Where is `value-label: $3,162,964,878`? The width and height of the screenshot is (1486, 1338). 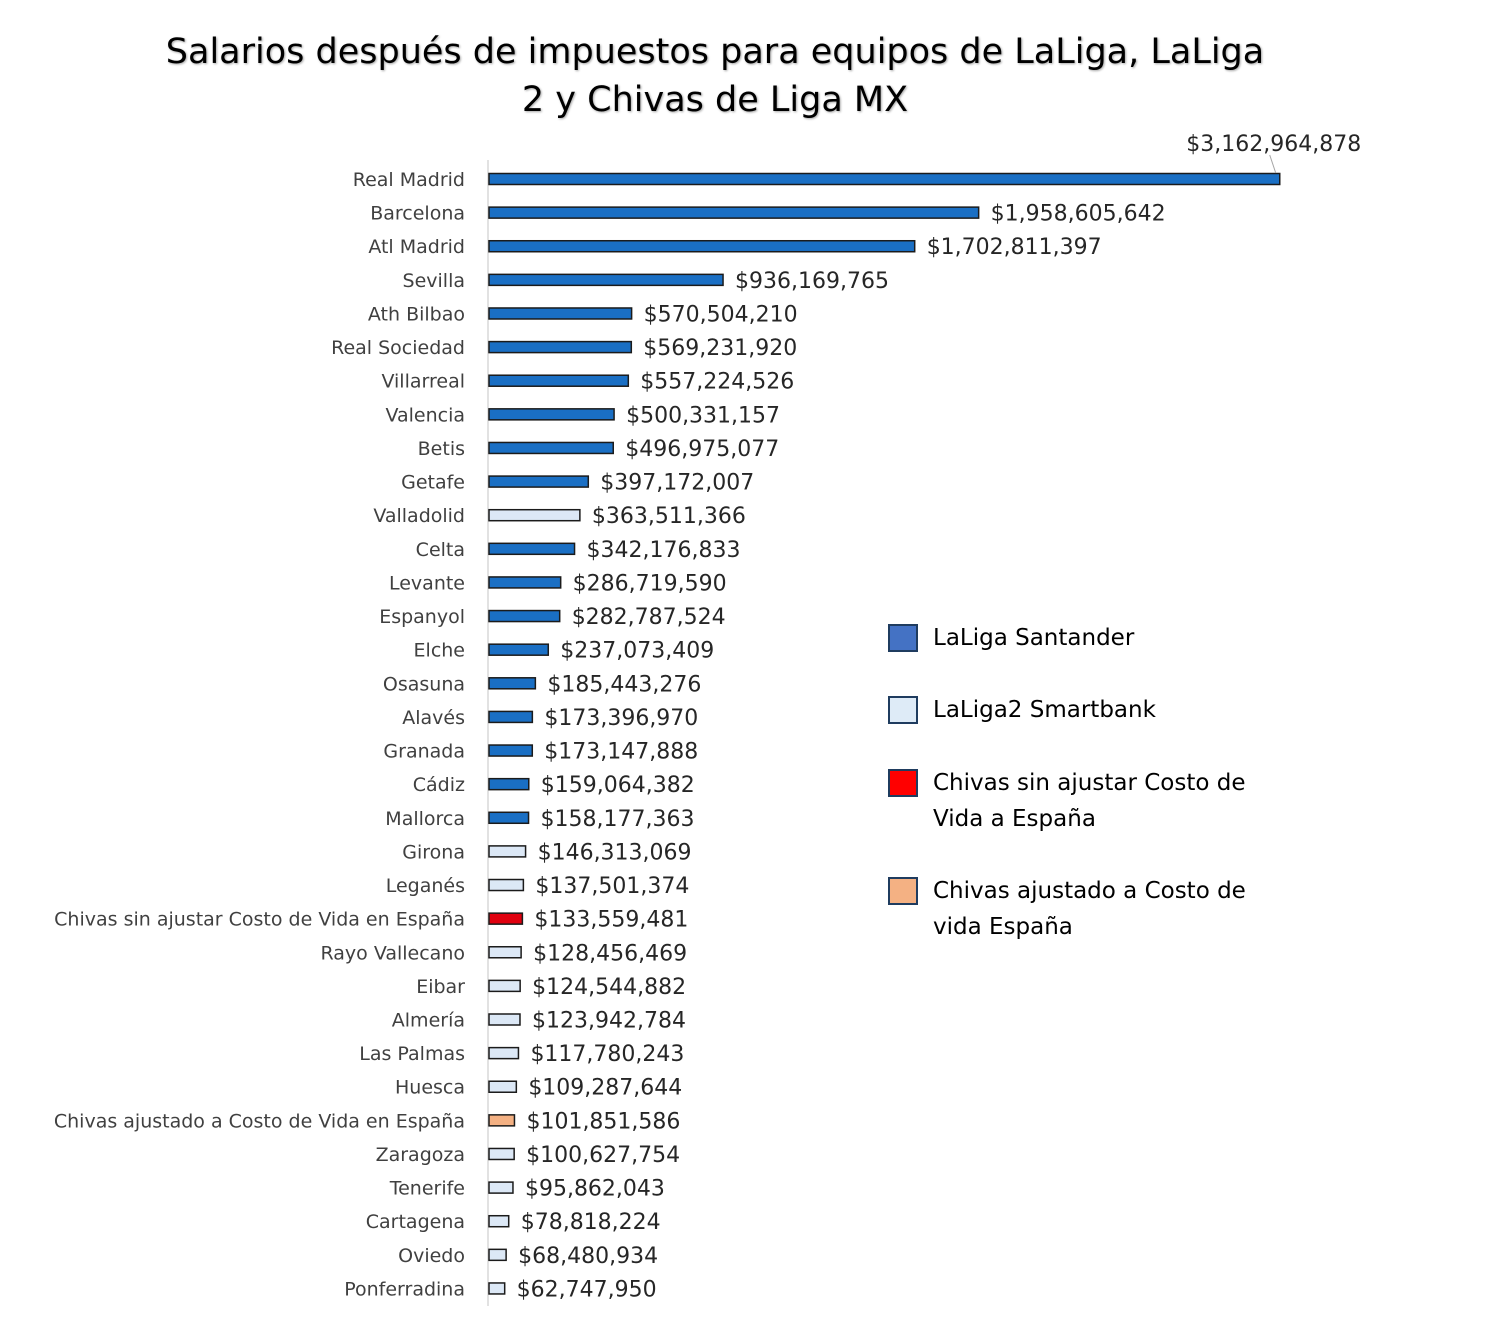
value-label: $3,162,964,878 is located at coordinates (1273, 144).